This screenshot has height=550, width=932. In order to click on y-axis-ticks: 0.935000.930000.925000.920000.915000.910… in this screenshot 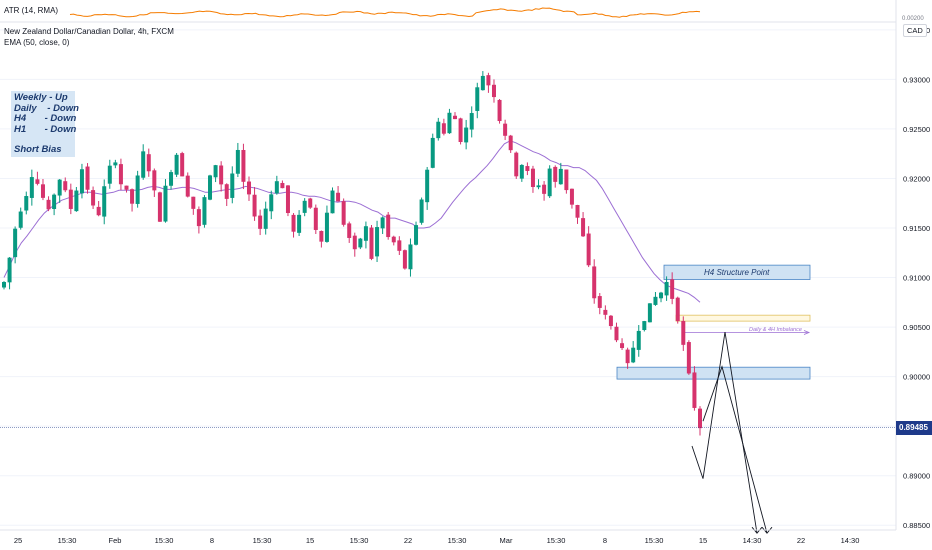, I will do `click(916, 278)`.